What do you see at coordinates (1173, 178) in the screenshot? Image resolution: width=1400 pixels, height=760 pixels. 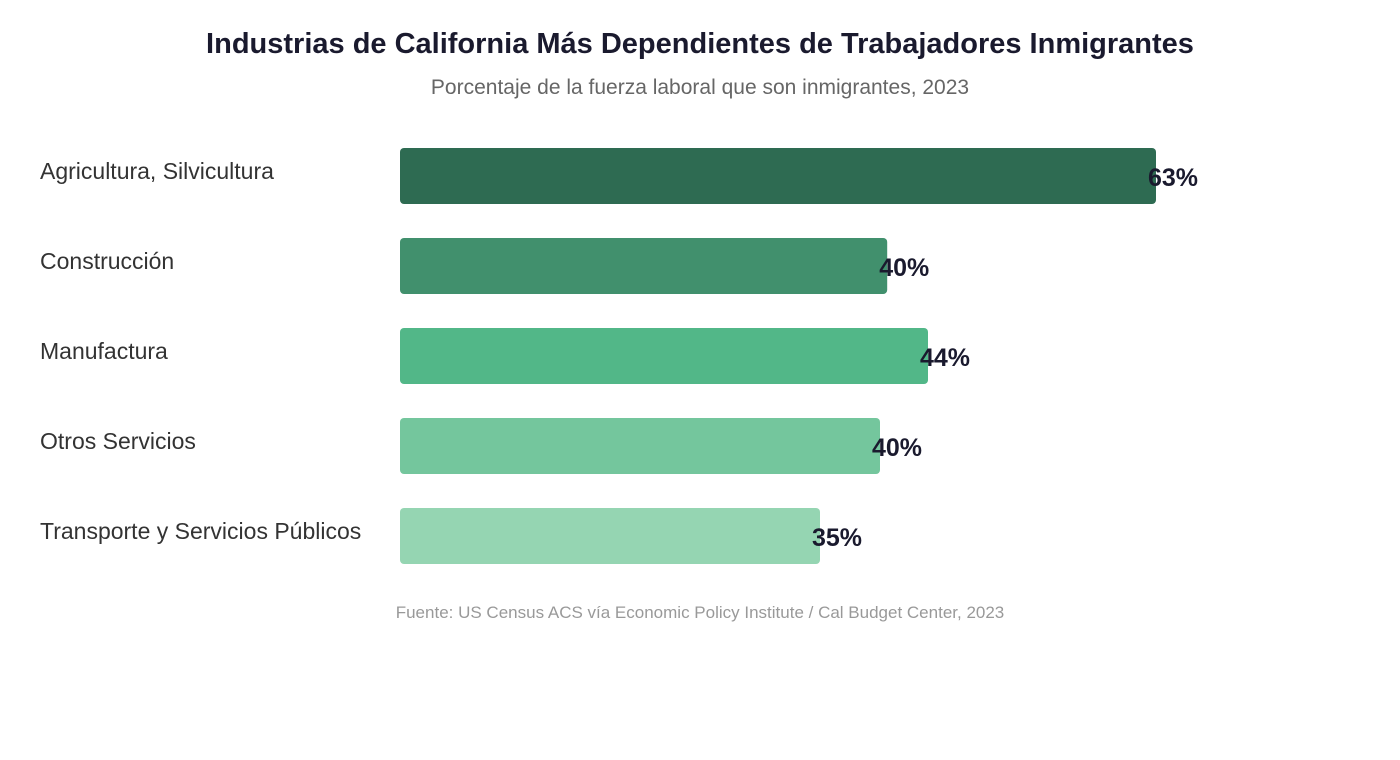 I see `value-label: 63%` at bounding box center [1173, 178].